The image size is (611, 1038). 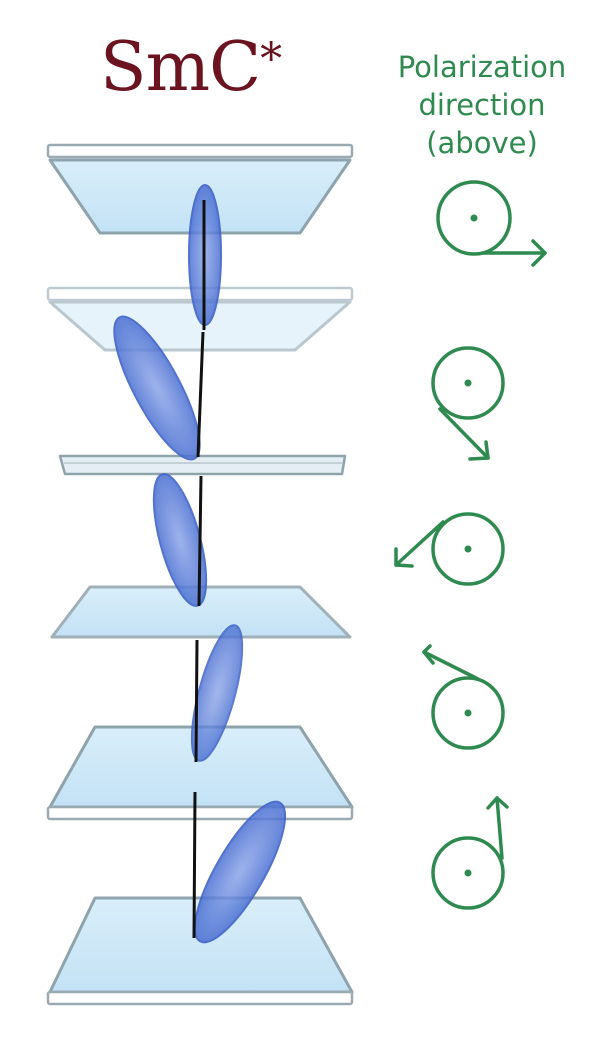 I want to click on arrowhead-up-icon, so click(x=497, y=803).